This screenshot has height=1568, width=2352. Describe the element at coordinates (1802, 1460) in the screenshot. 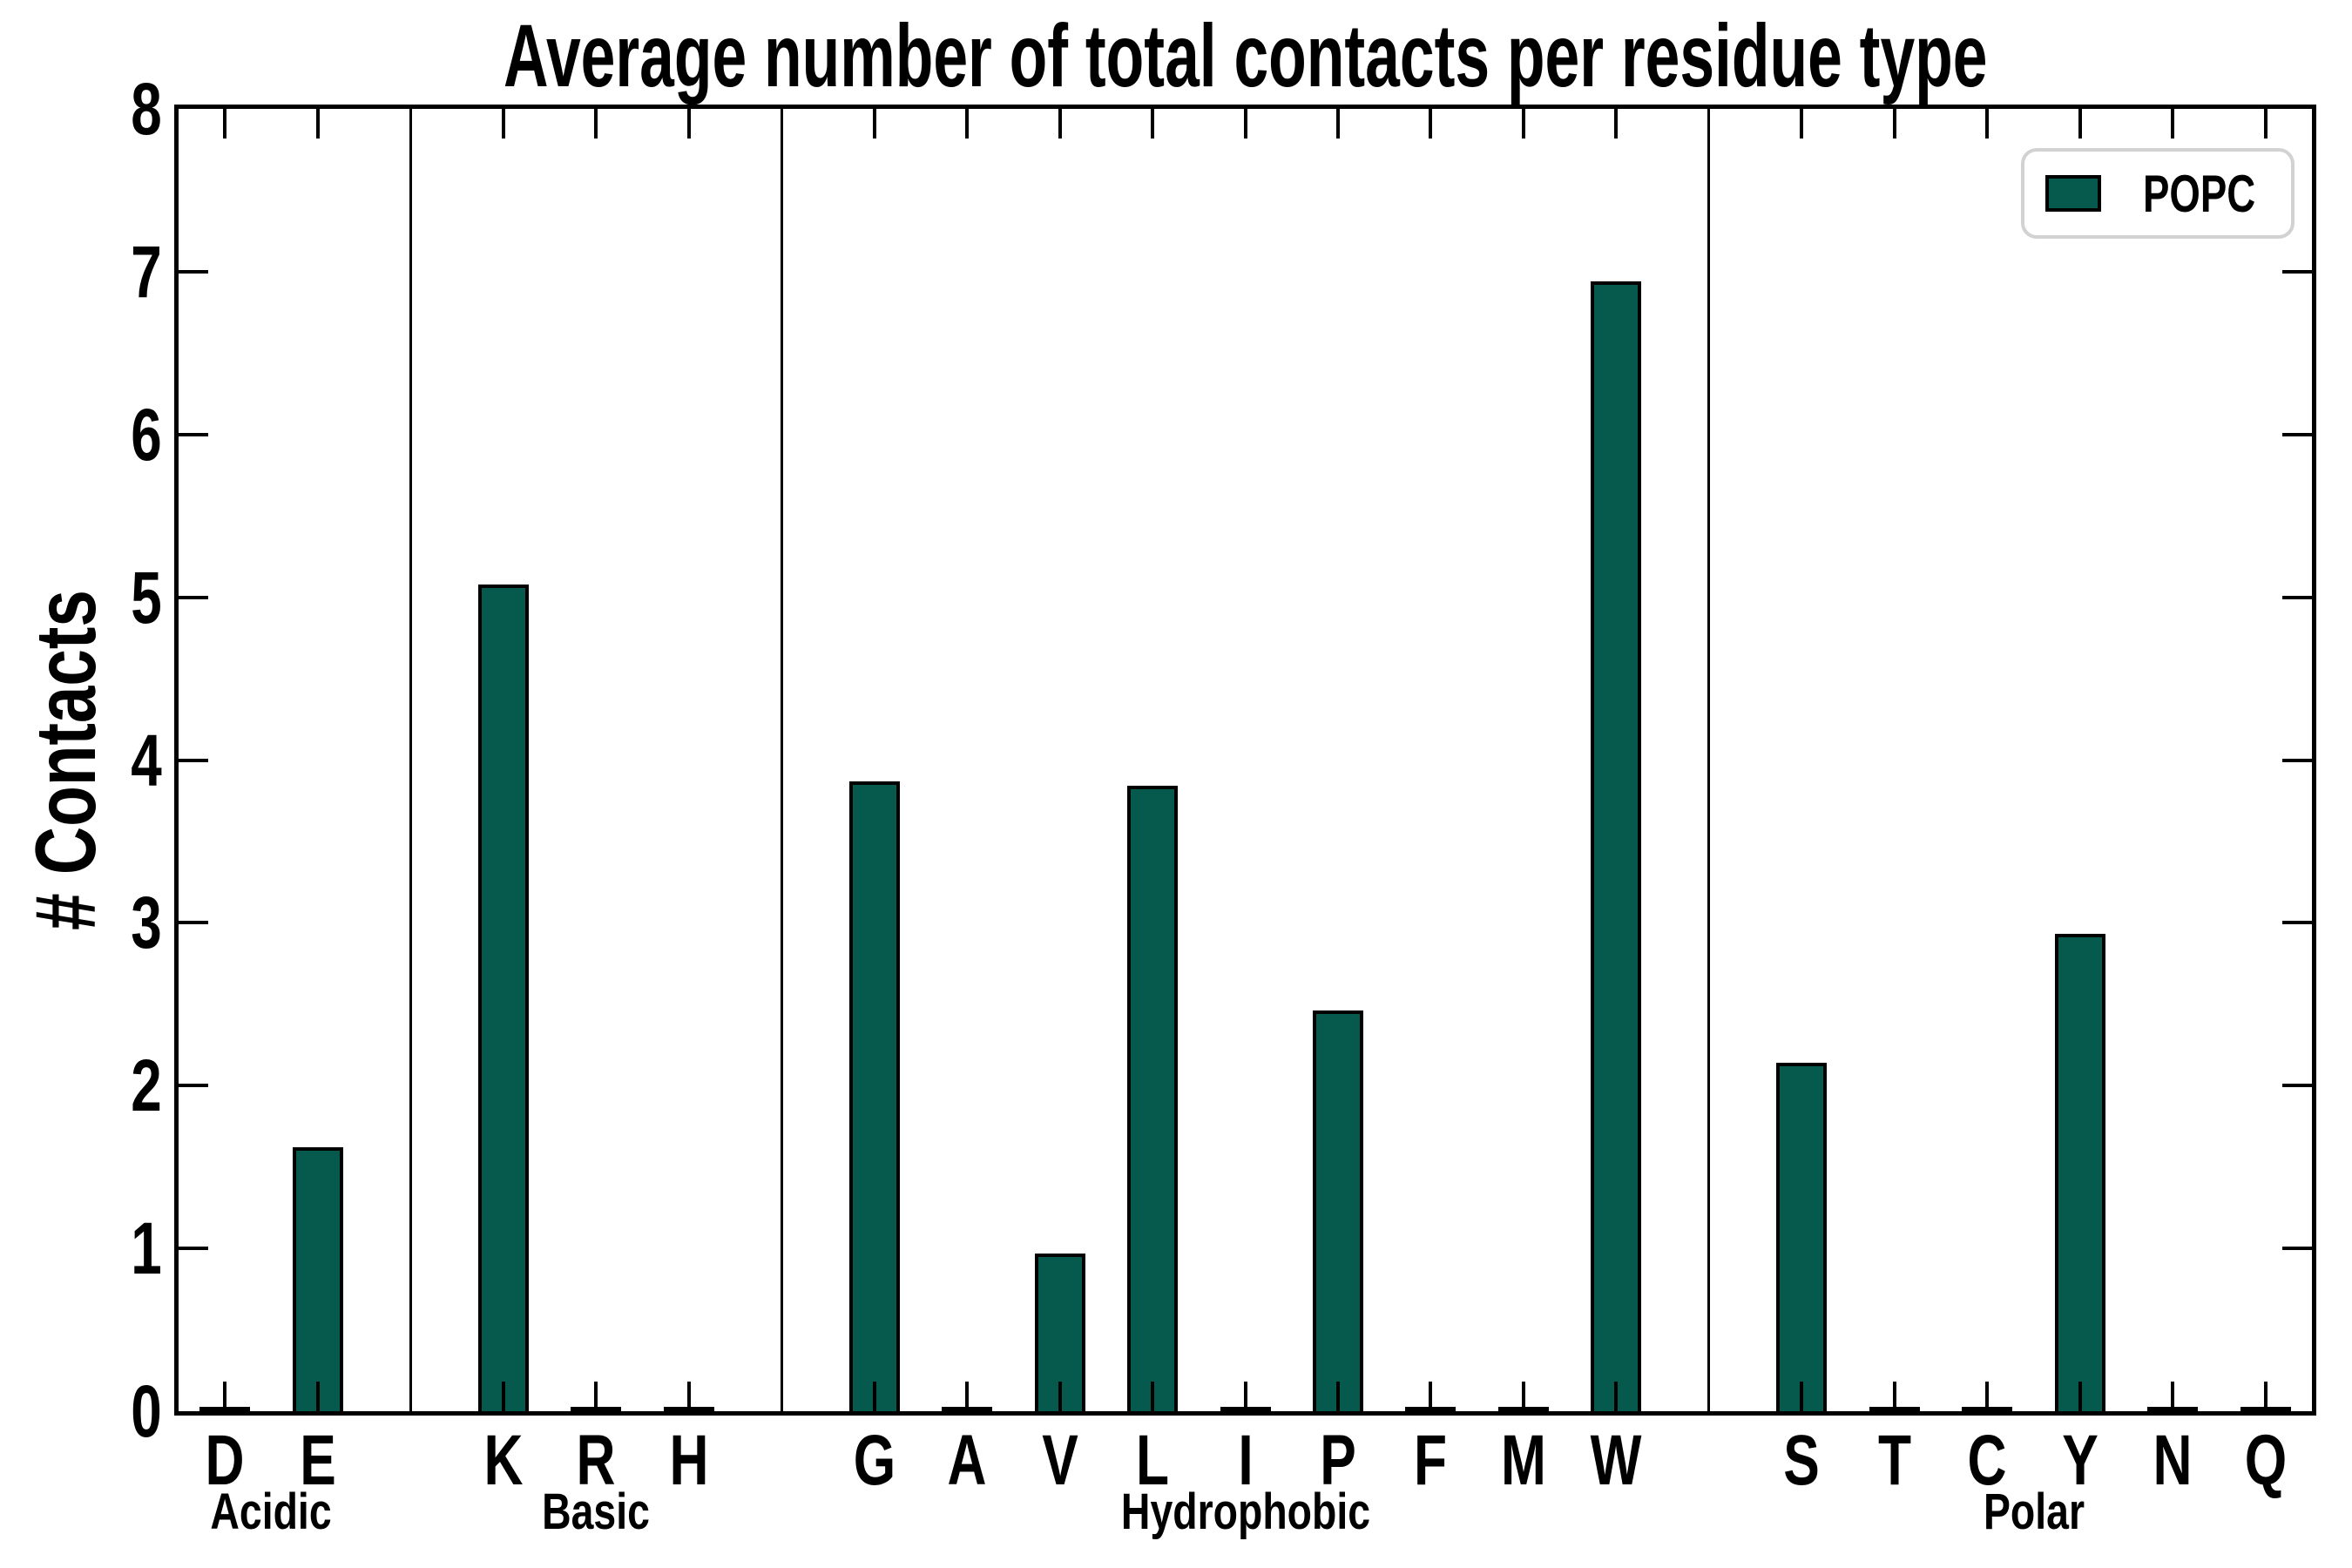

I see `x-label-S: S` at that location.